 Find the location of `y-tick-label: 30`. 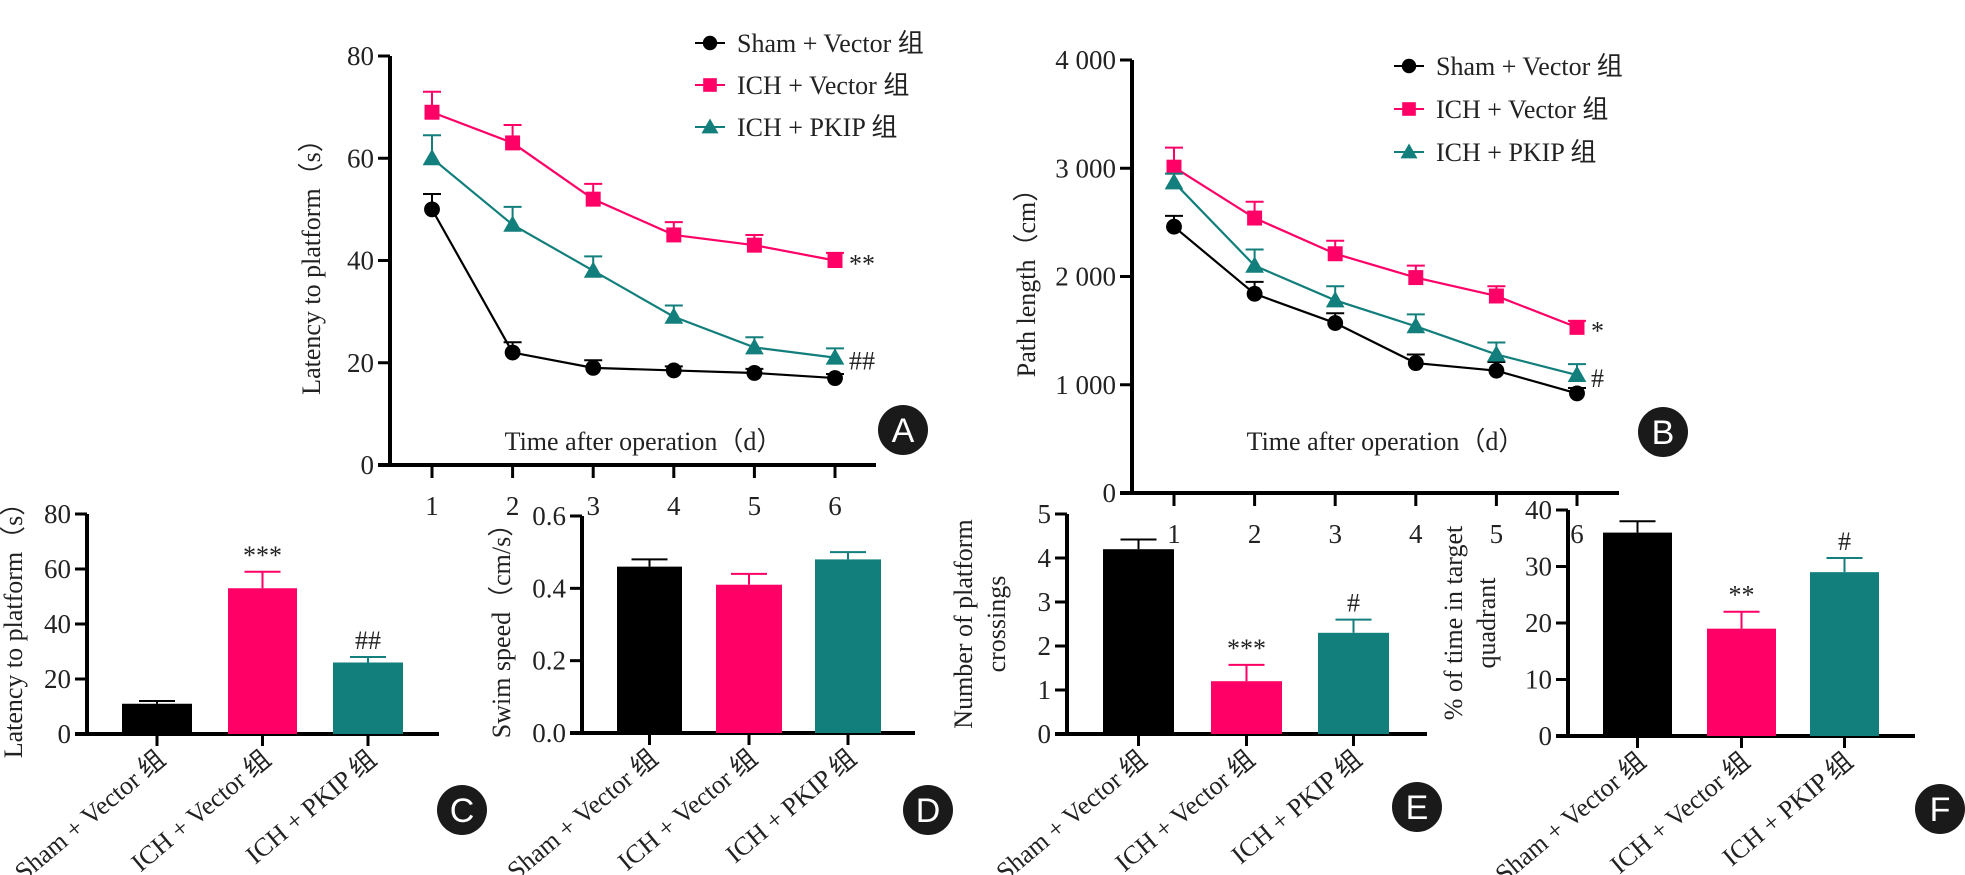

y-tick-label: 30 is located at coordinates (1538, 567).